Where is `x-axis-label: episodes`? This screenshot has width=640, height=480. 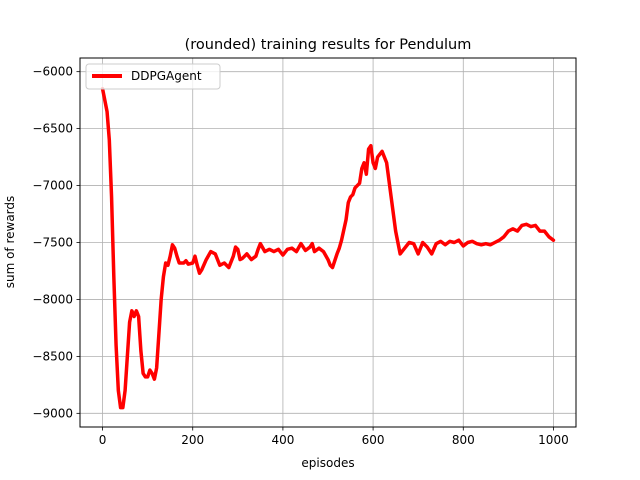 x-axis-label: episodes is located at coordinates (327, 463).